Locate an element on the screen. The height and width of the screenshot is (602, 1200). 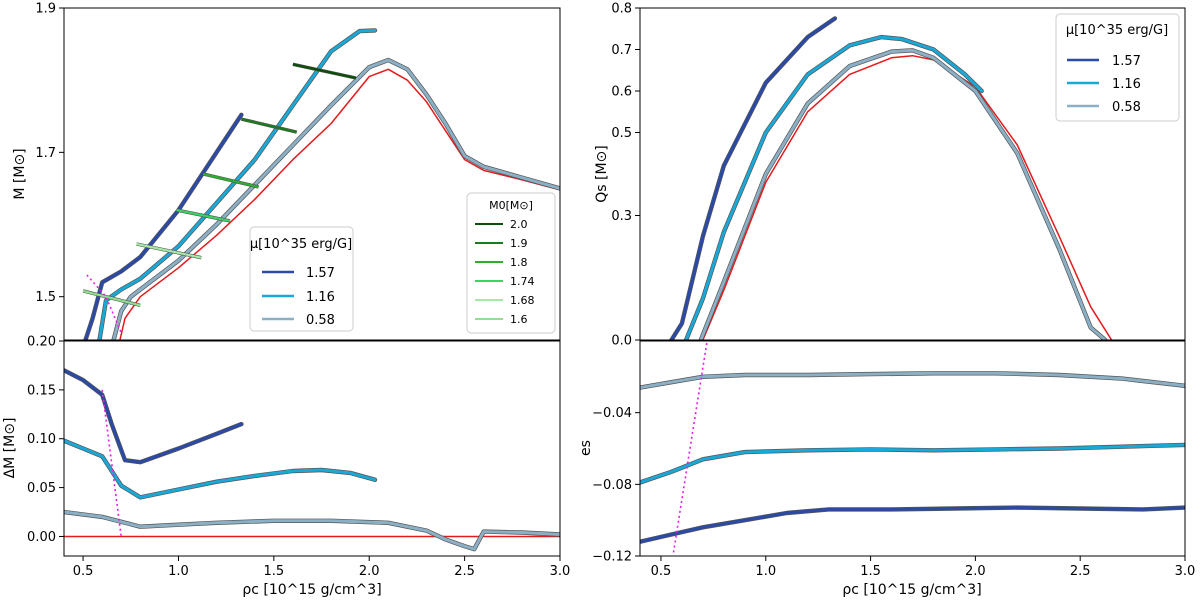
quadrupole-y-tick-label: 0.8 is located at coordinates (621, 9).